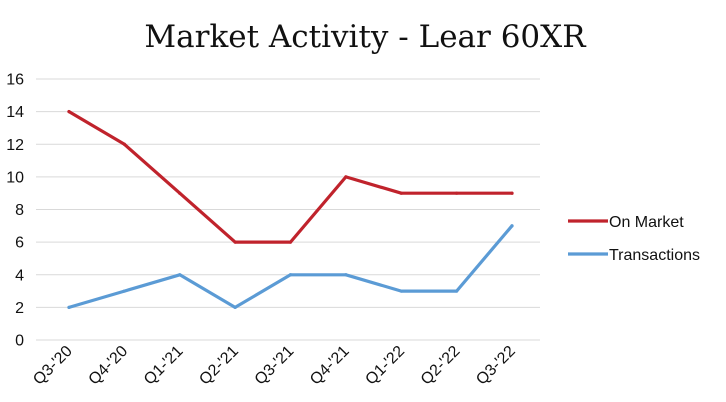 Image resolution: width=726 pixels, height=402 pixels. I want to click on x-tick-label: Q1-'21, so click(164, 366).